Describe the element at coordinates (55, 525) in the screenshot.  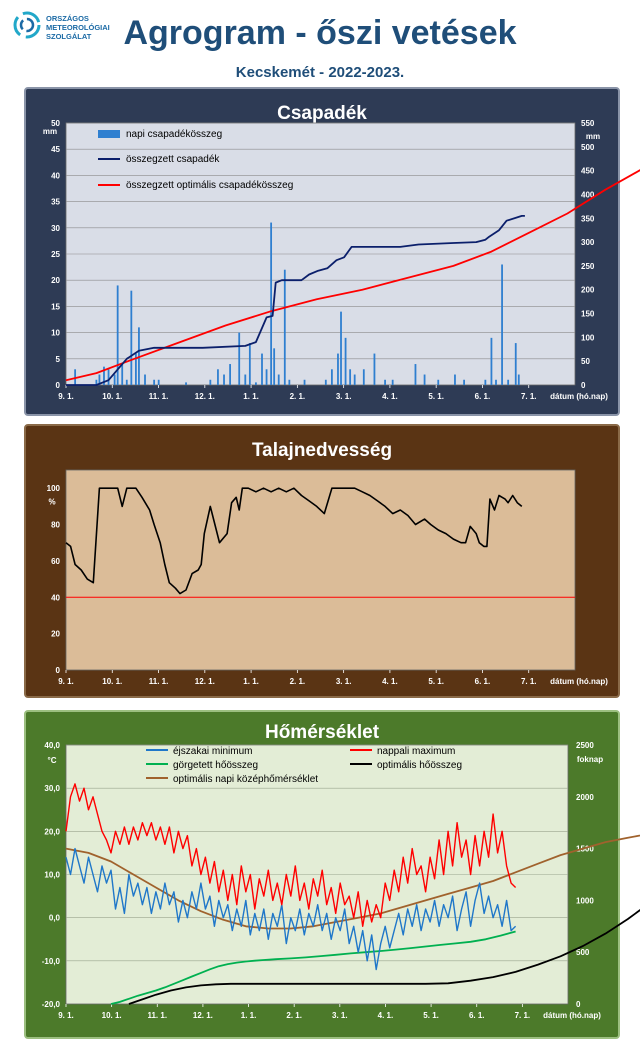
I see `y-tick-label: 80` at that location.